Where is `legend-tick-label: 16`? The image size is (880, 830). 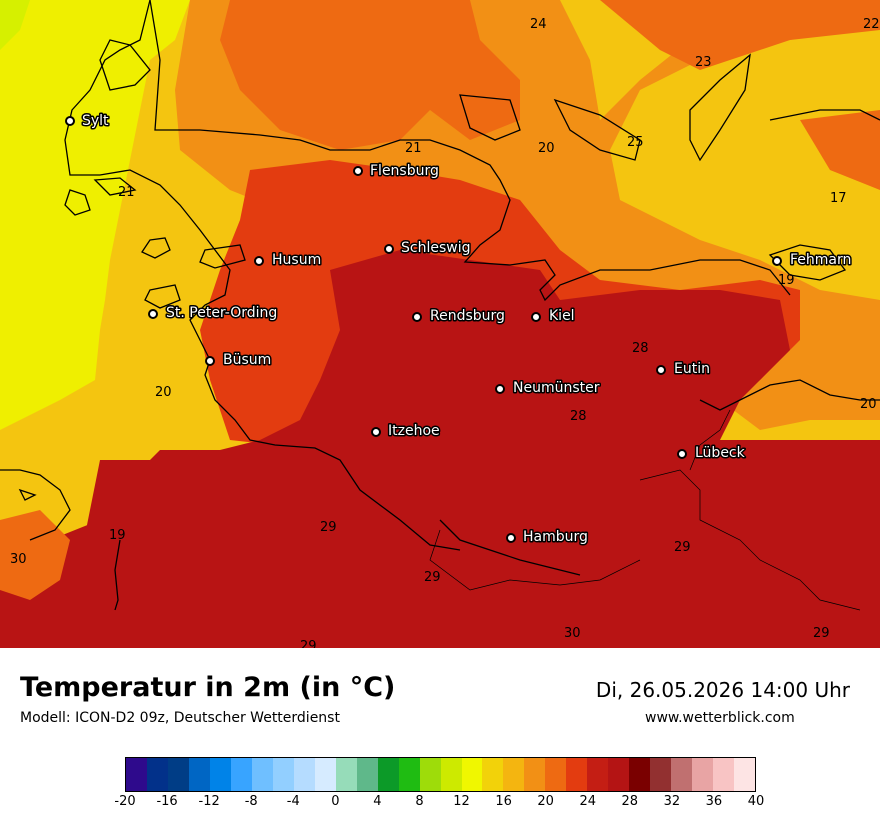 legend-tick-label: 16 is located at coordinates (503, 801).